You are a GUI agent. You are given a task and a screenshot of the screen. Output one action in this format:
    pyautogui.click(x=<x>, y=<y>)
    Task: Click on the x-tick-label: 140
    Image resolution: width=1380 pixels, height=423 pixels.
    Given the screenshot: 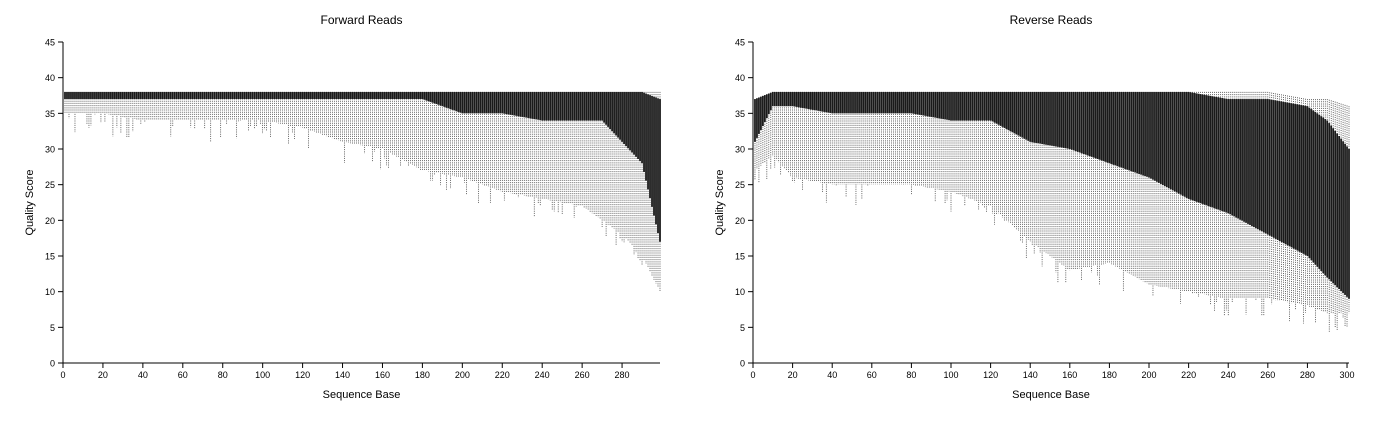 What is the action you would take?
    pyautogui.click(x=342, y=375)
    